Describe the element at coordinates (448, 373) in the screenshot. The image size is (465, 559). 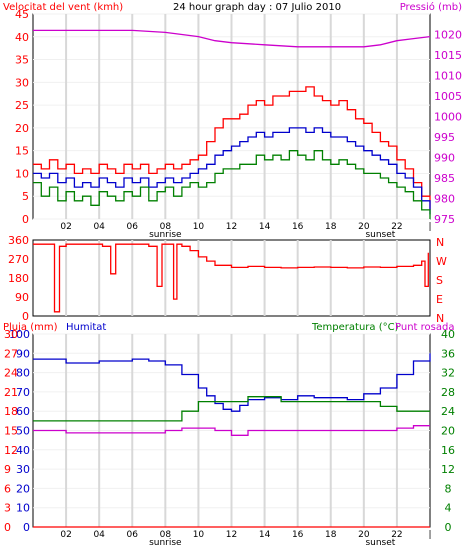
I see `y-tick-label-temperature: 32` at that location.